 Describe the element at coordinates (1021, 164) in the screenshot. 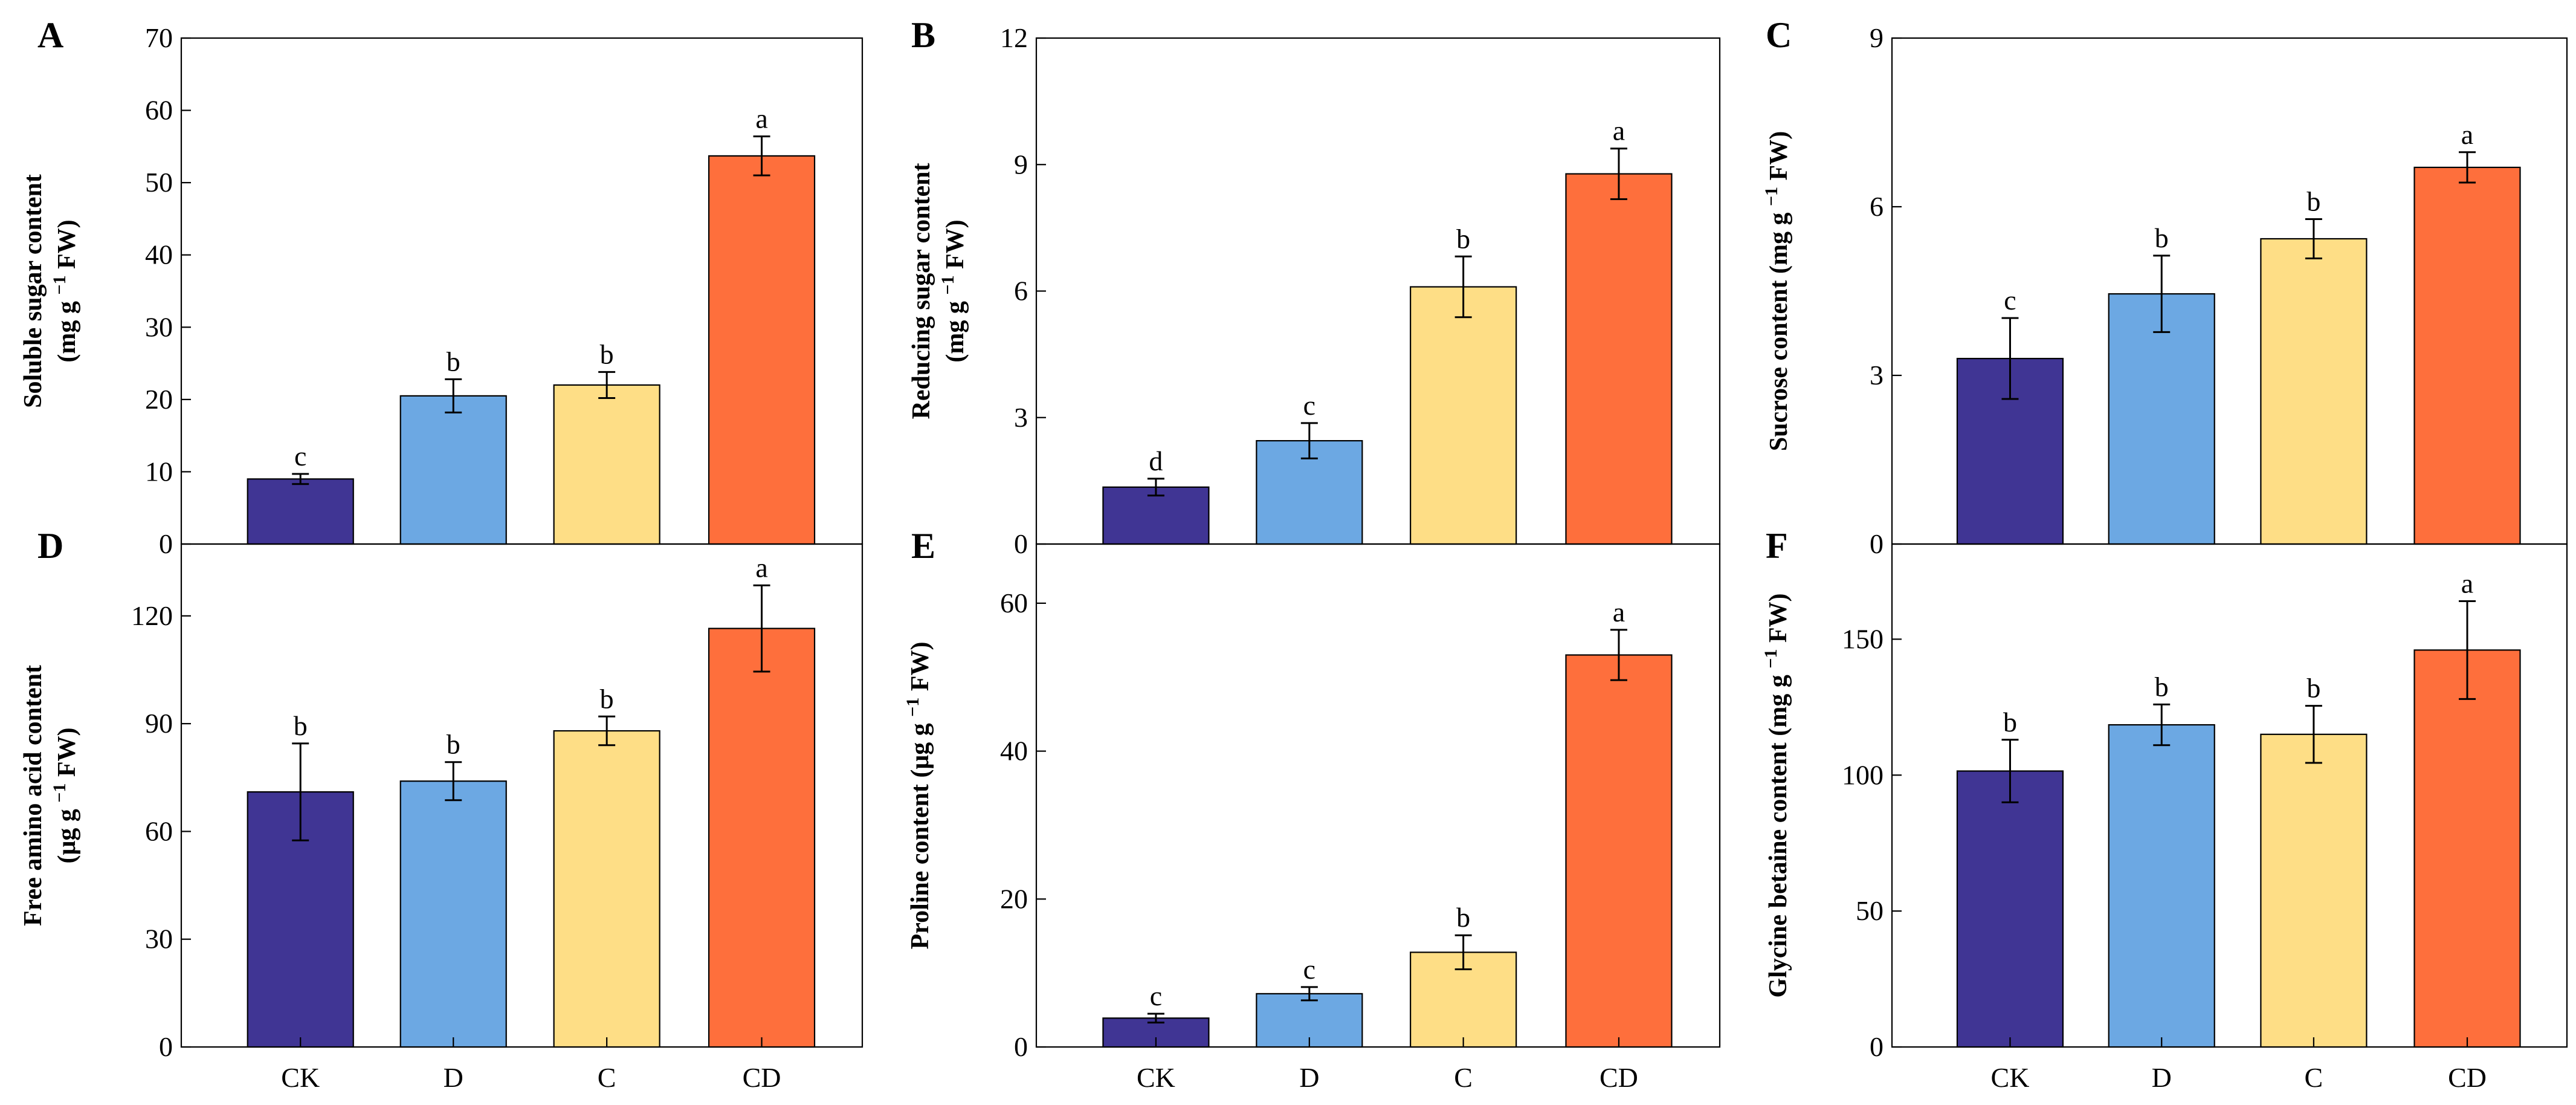

I see `y-tick-label: 9` at that location.